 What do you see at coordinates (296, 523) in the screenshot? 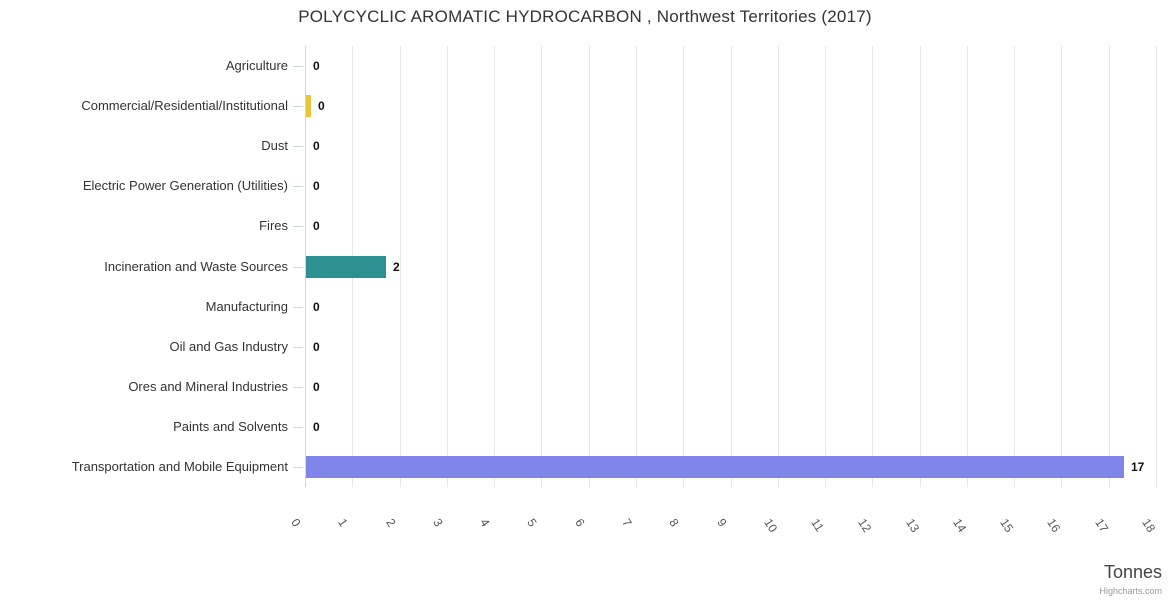
I see `x-tick-label: 0` at bounding box center [296, 523].